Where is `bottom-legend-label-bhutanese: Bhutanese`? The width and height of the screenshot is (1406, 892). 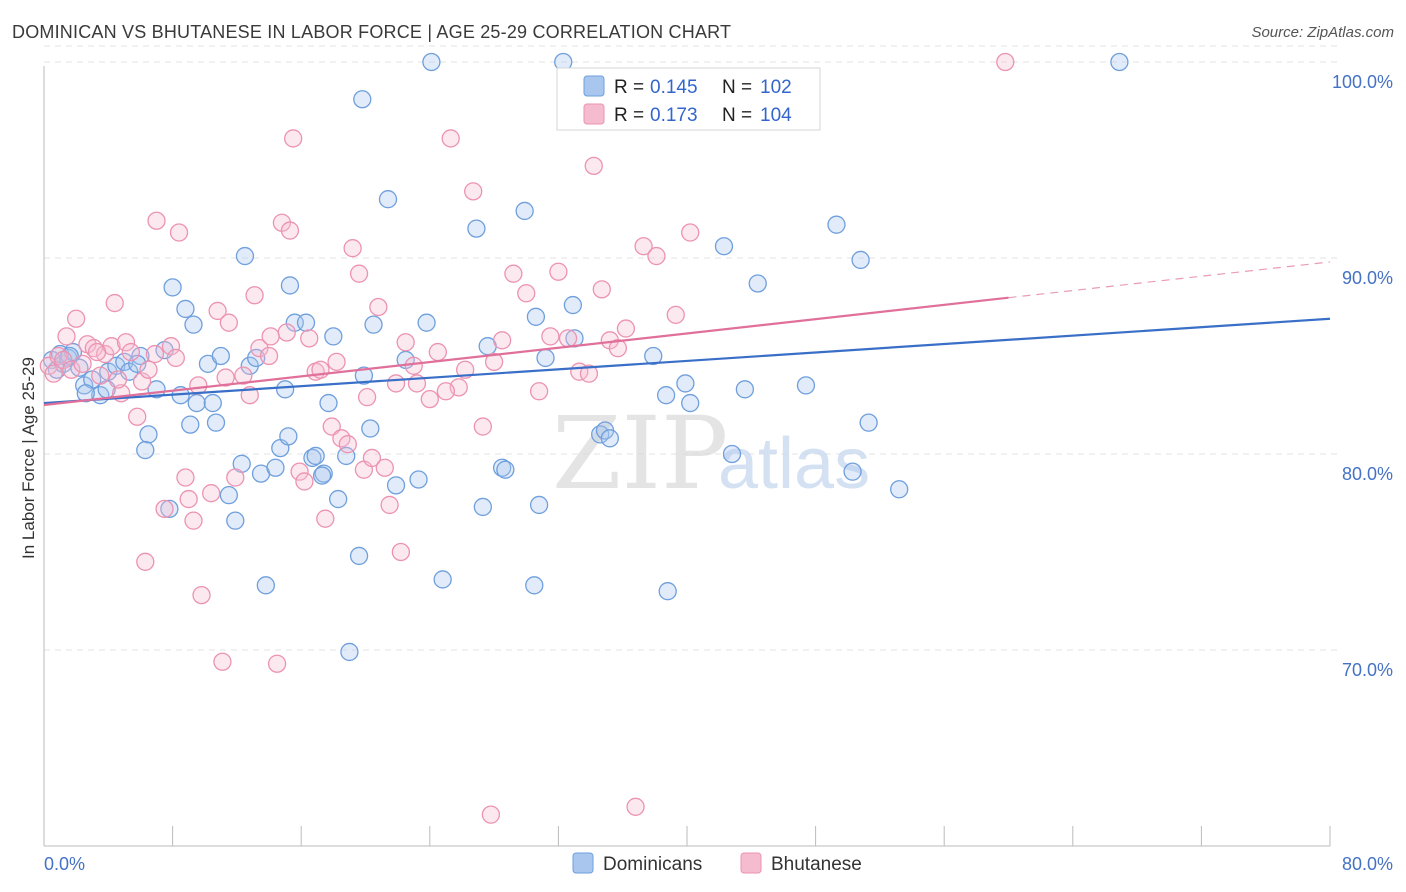 bottom-legend-label-bhutanese: Bhutanese is located at coordinates (816, 864).